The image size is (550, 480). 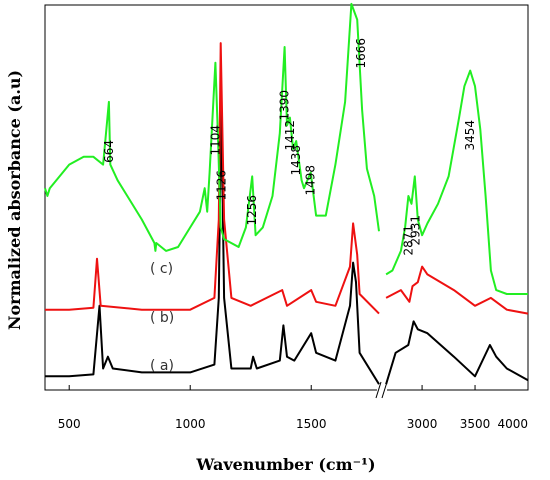 I want to click on peak-label-1256: 1256, so click(x=252, y=210).